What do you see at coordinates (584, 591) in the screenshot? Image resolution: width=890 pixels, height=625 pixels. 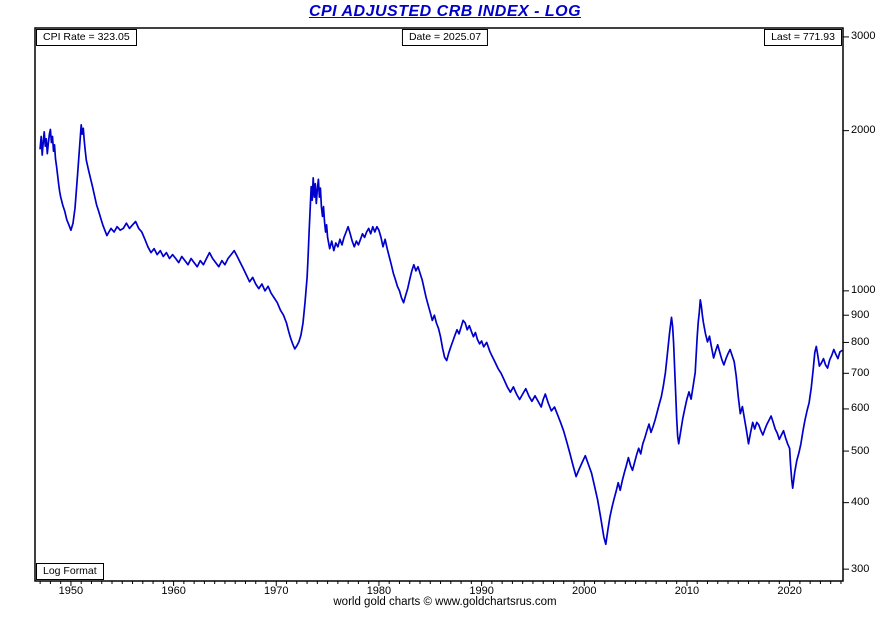 I see `x-tick-label: 2000` at bounding box center [584, 591].